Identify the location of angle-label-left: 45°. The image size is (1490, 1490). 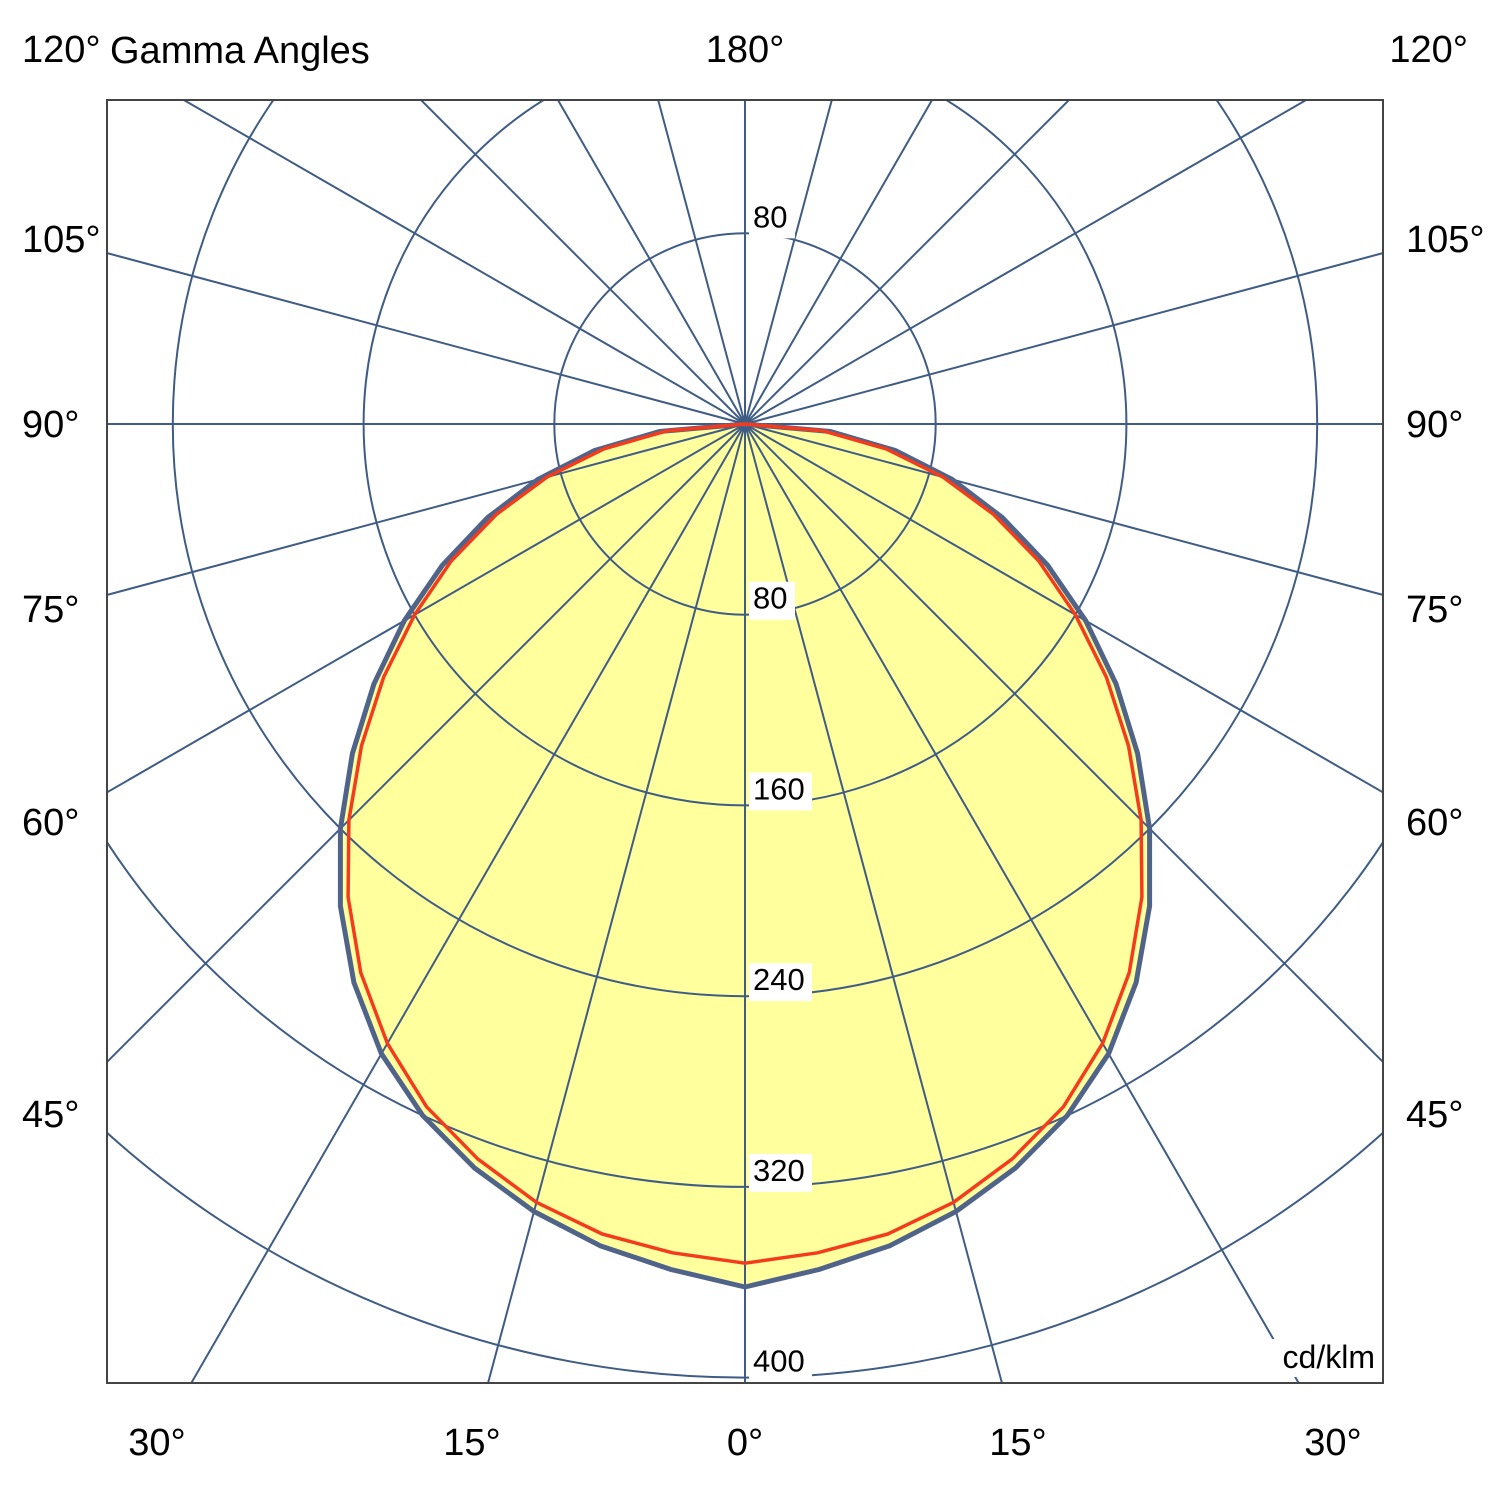
(50, 1115).